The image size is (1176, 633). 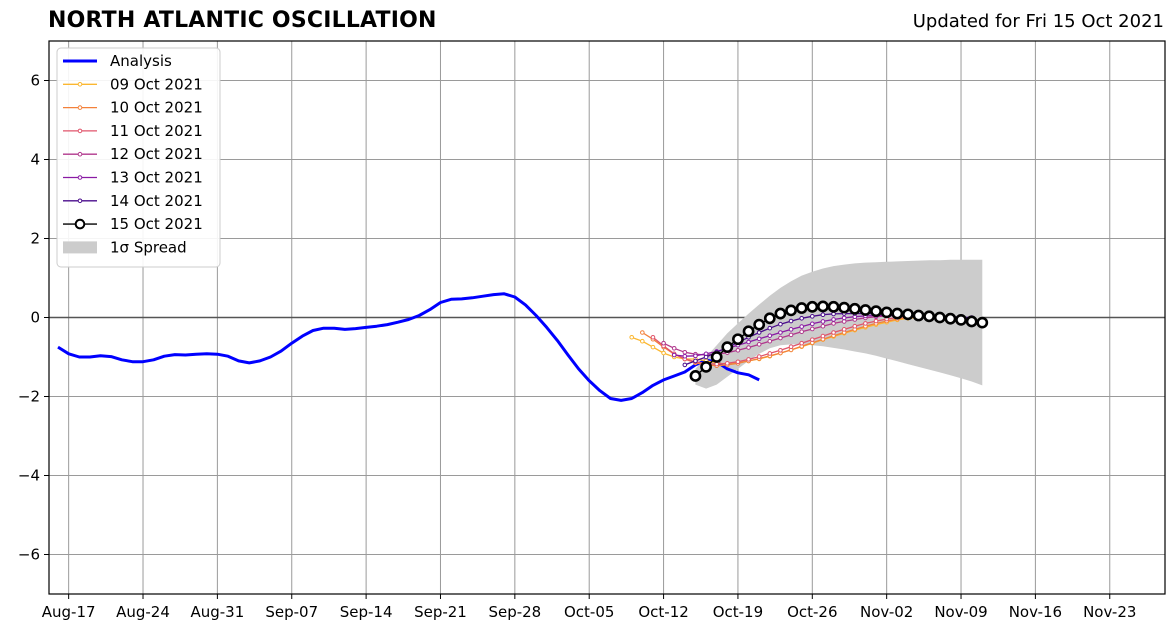 What do you see at coordinates (663, 612) in the screenshot?
I see `x-tick-label: Oct-12` at bounding box center [663, 612].